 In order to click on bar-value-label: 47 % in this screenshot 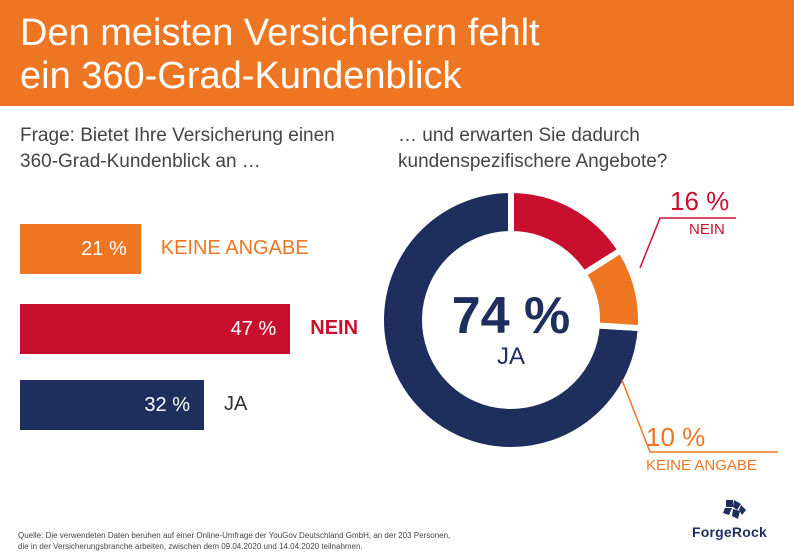, I will do `click(253, 328)`.